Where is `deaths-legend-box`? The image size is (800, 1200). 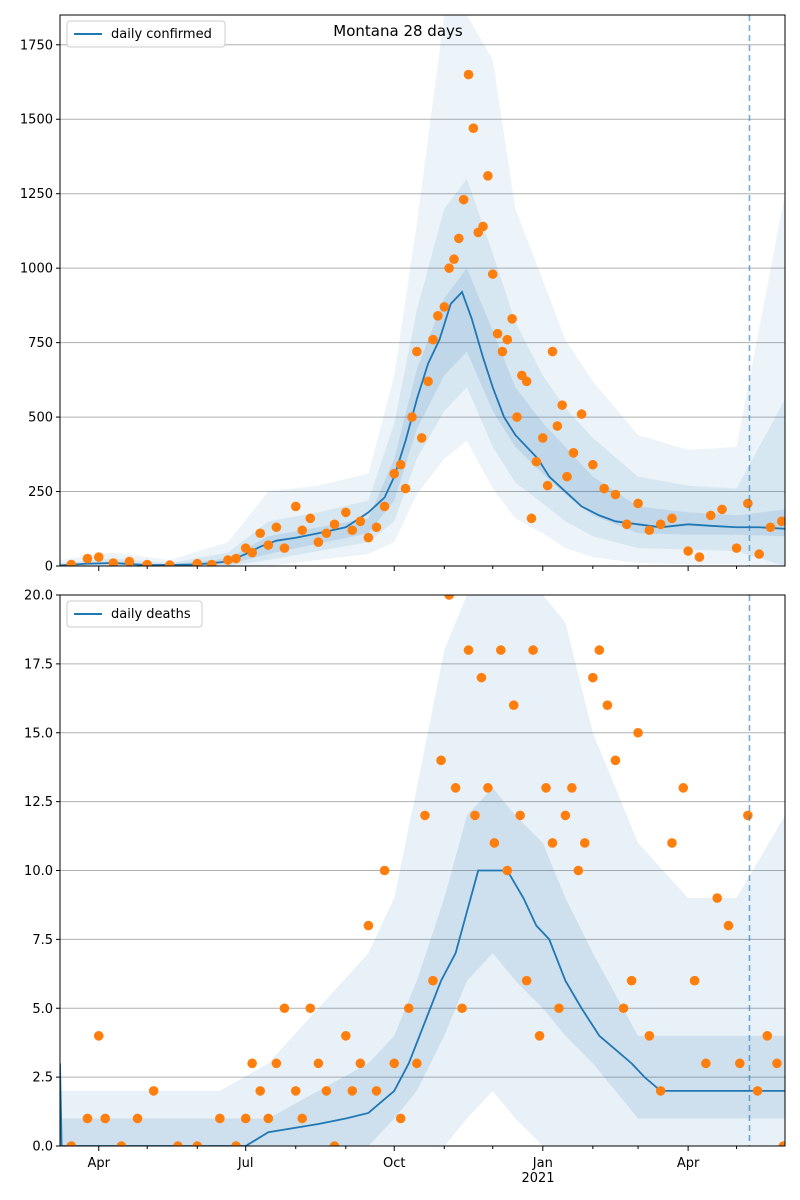
deaths-legend-box is located at coordinates (134, 614).